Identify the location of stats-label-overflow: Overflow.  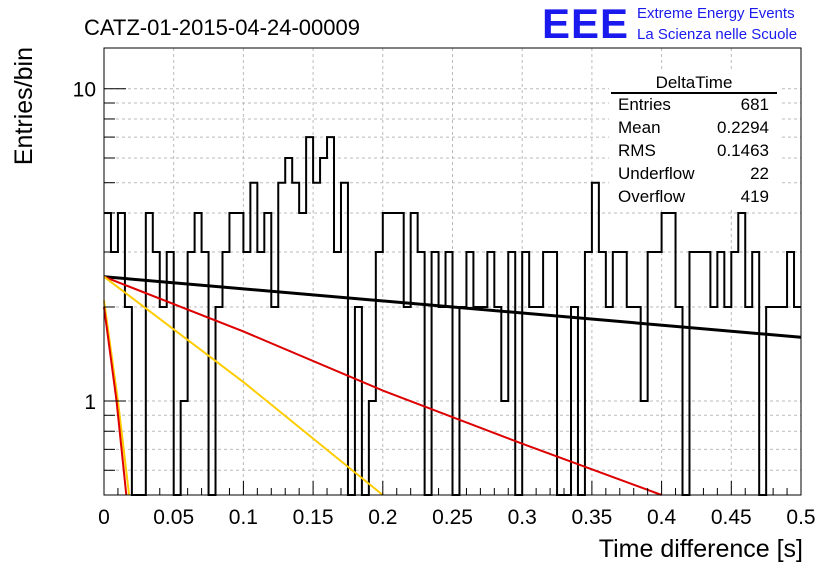
(652, 196).